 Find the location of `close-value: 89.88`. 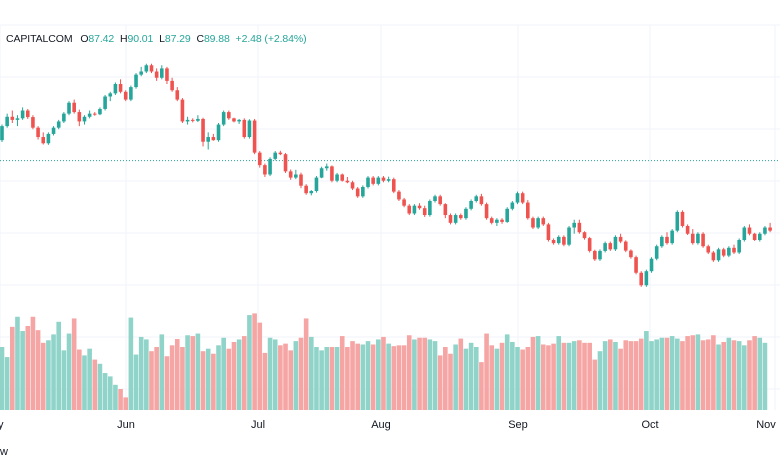

close-value: 89.88 is located at coordinates (216, 39).